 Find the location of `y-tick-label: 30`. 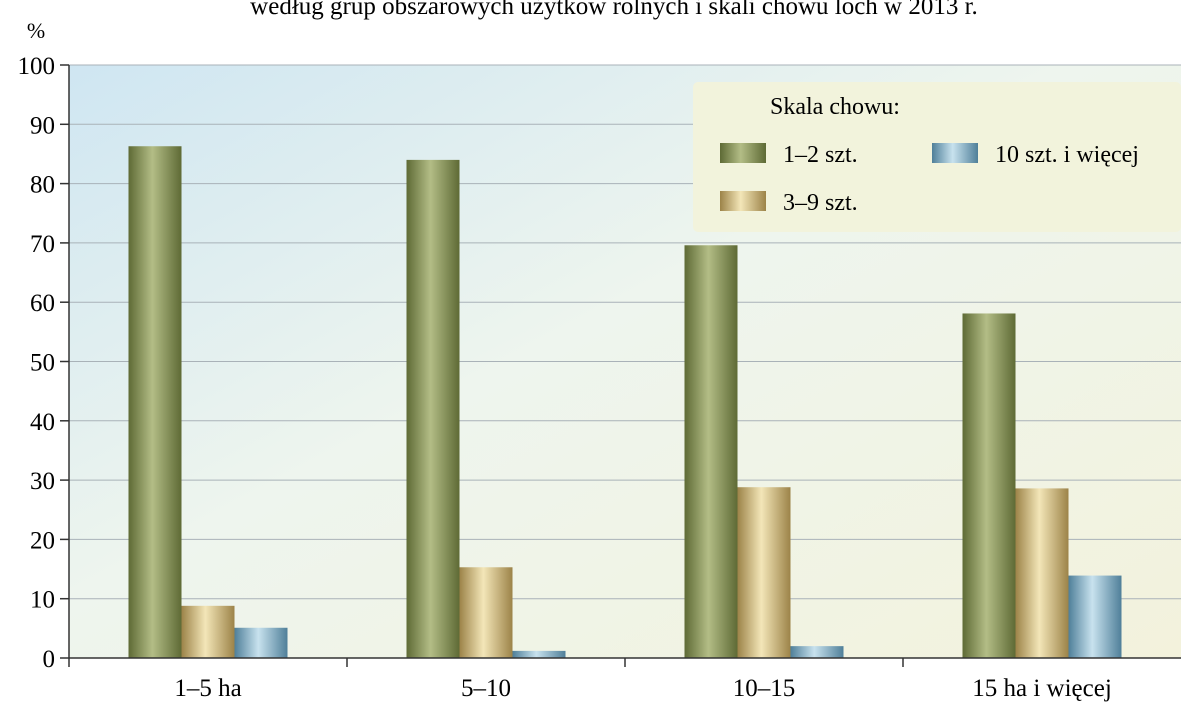

y-tick-label: 30 is located at coordinates (42, 481).